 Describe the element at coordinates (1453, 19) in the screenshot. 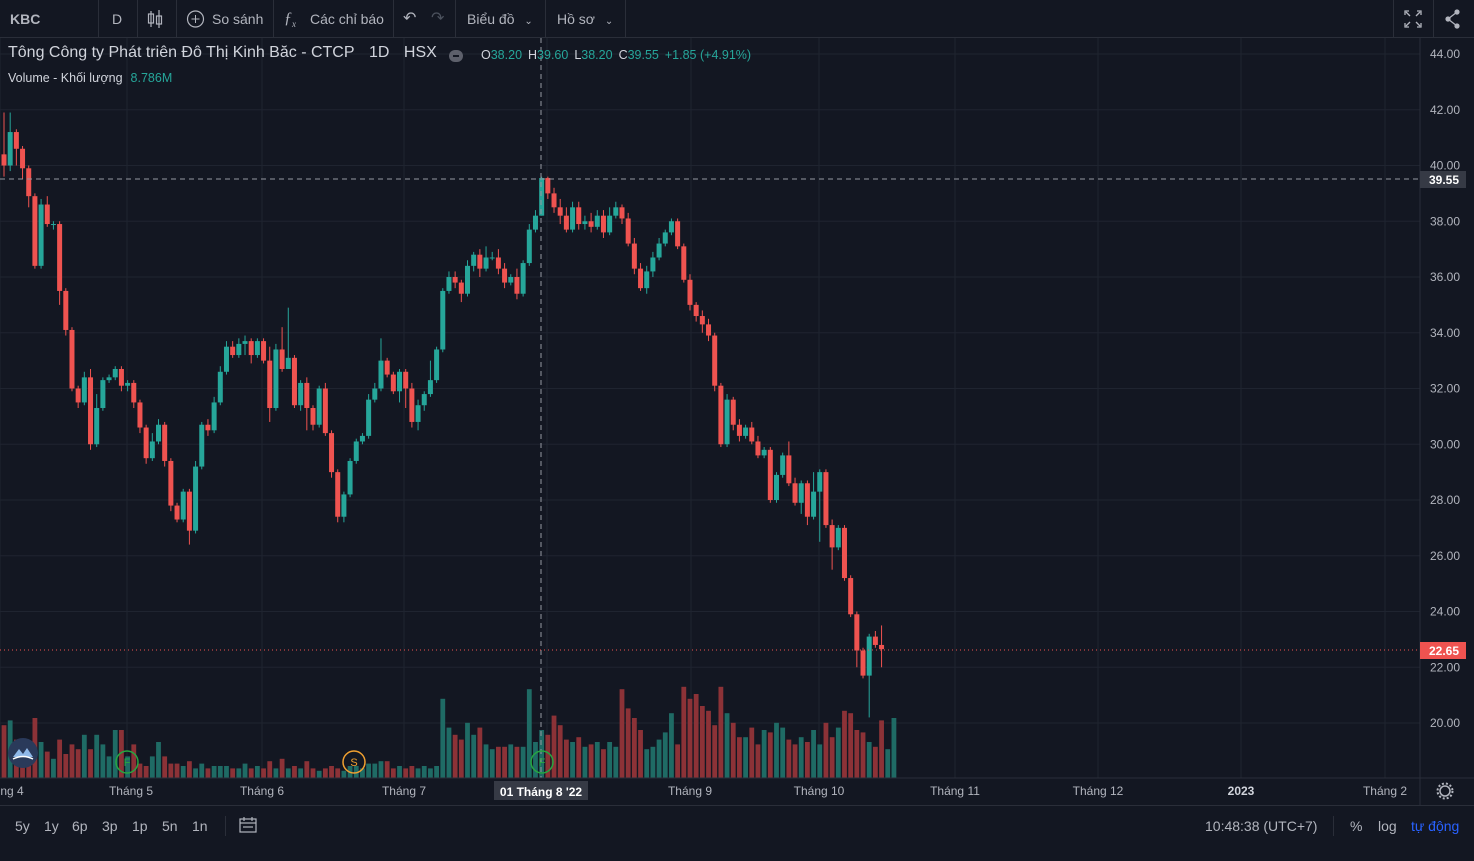

I see `share-icon` at that location.